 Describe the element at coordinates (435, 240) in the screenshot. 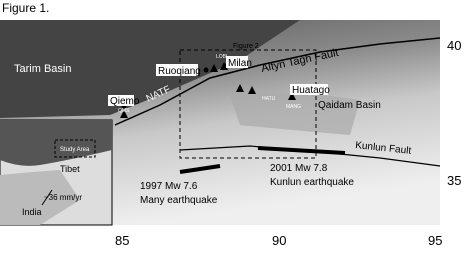

I see `lon-tick-label: 95` at that location.